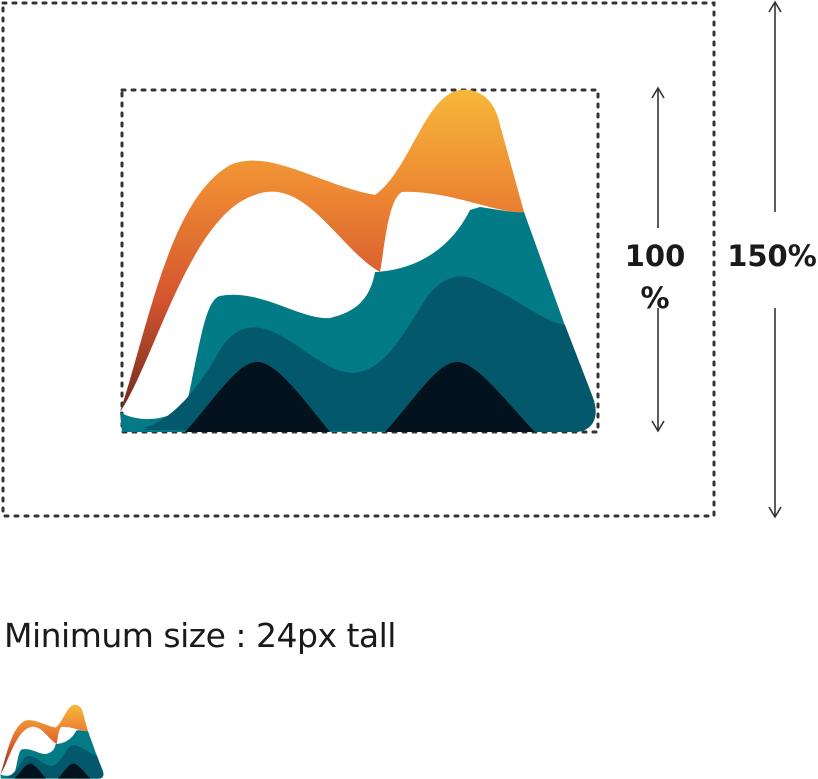 The width and height of the screenshot is (818, 779). Describe the element at coordinates (200, 635) in the screenshot. I see `minimum-size-caption: Minimum size : 24px tall` at that location.